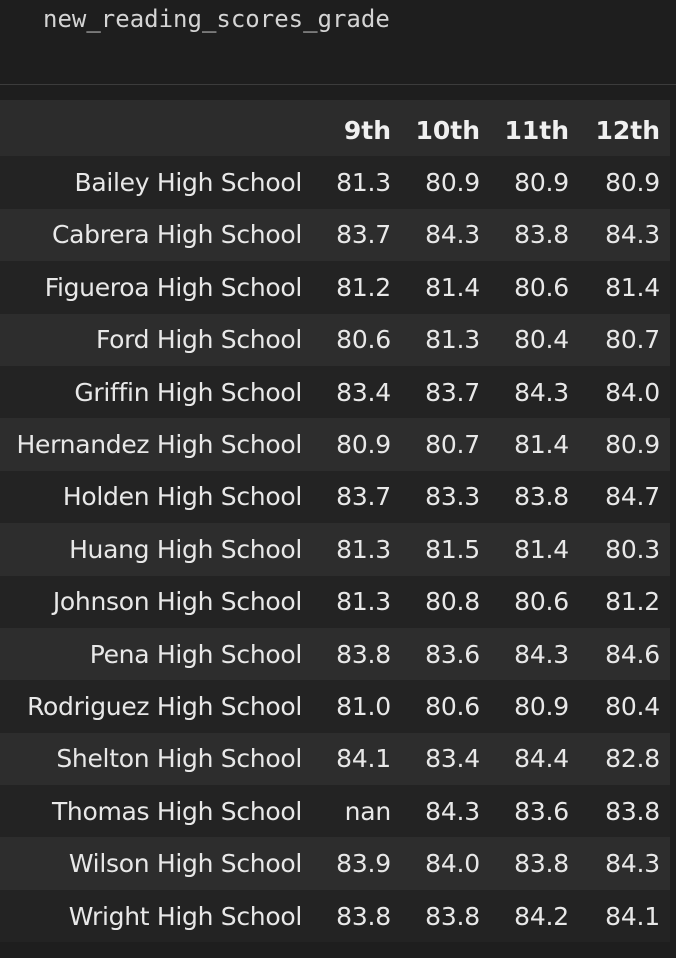 This screenshot has height=958, width=676. What do you see at coordinates (335, 916) in the screenshot?
I see `table-row: Wright High School 83.8 83.8 84.2 84.1` at bounding box center [335, 916].